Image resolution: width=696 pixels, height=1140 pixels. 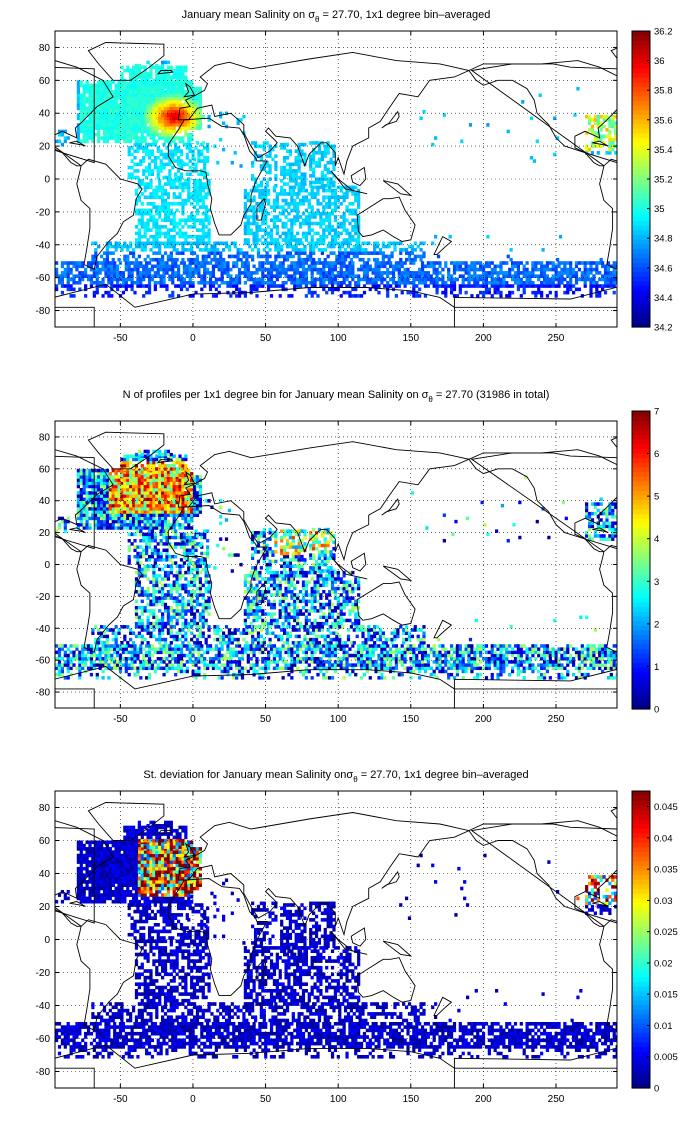 What do you see at coordinates (43, 245) in the screenshot?
I see `y-tick-label: -40` at bounding box center [43, 245].